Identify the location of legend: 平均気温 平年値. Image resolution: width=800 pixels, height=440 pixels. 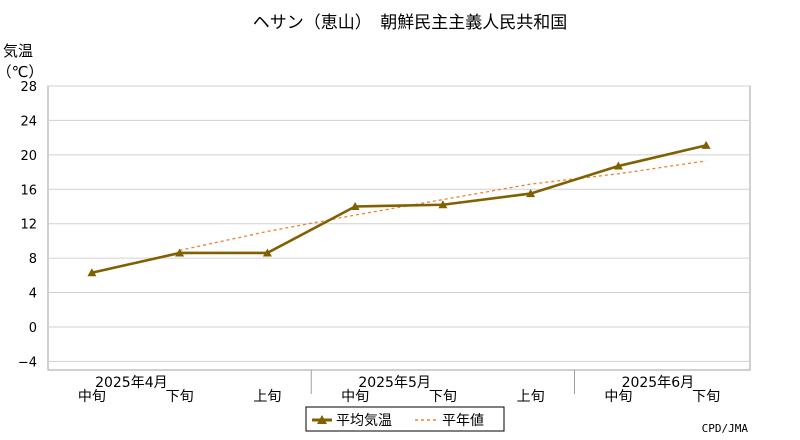
(405, 419).